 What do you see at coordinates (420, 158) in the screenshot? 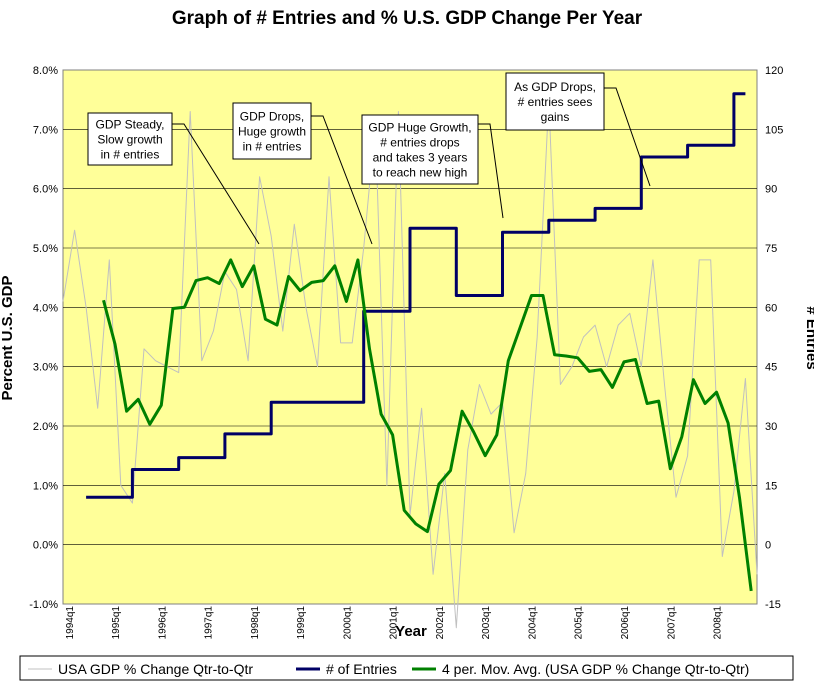
I see `annotation-text: and takes 3 years` at bounding box center [420, 158].